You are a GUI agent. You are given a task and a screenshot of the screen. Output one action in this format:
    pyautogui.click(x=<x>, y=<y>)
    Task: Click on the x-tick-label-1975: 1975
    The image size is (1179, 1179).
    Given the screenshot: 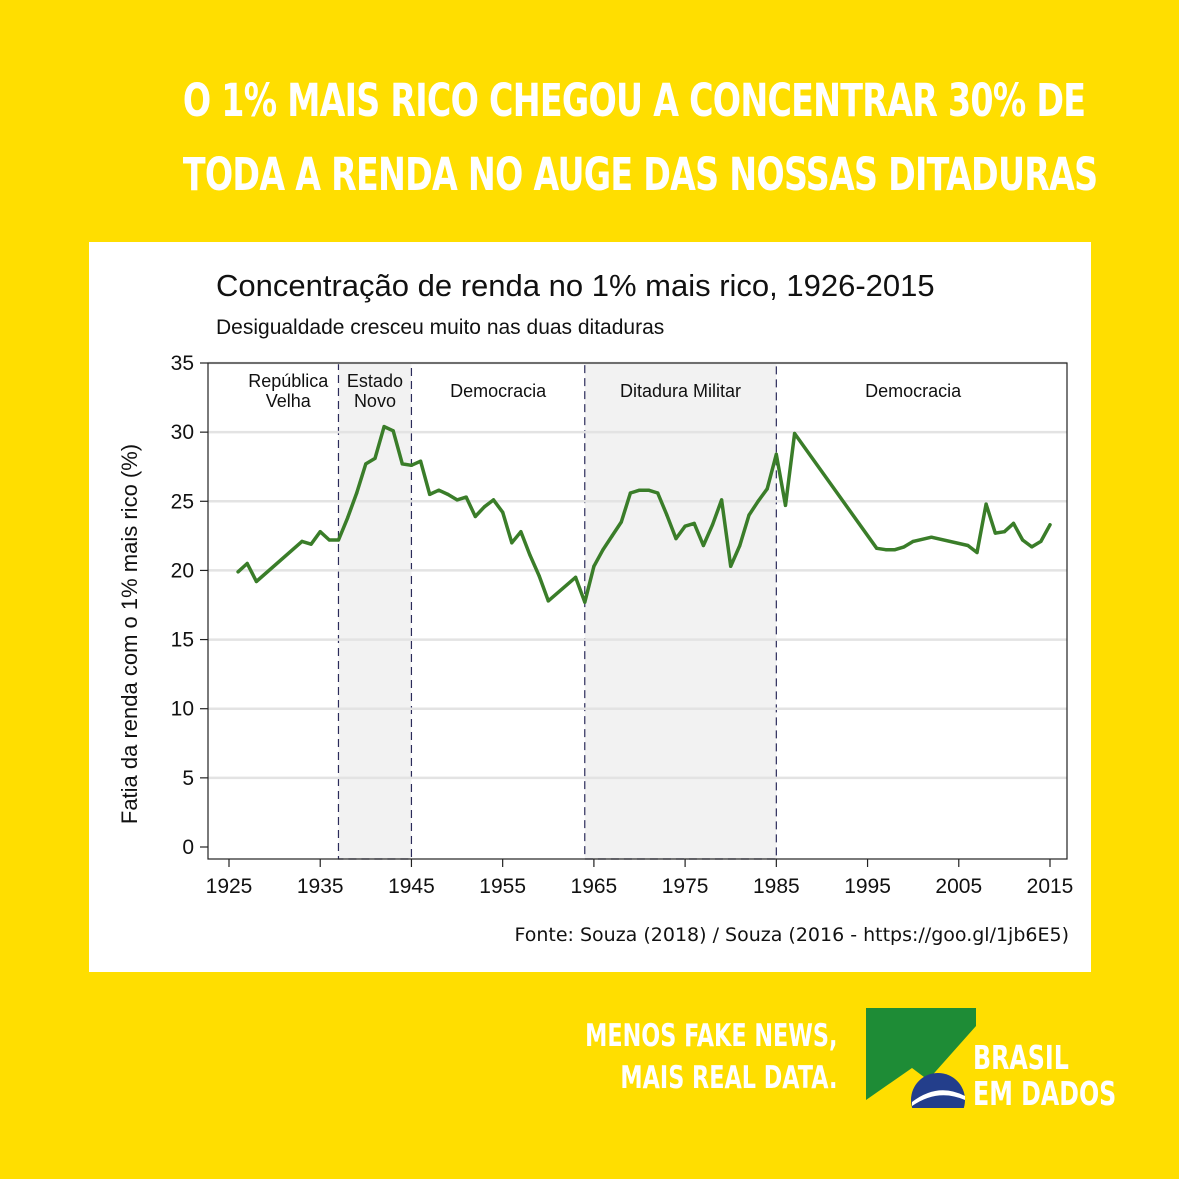 What is the action you would take?
    pyautogui.click(x=685, y=886)
    